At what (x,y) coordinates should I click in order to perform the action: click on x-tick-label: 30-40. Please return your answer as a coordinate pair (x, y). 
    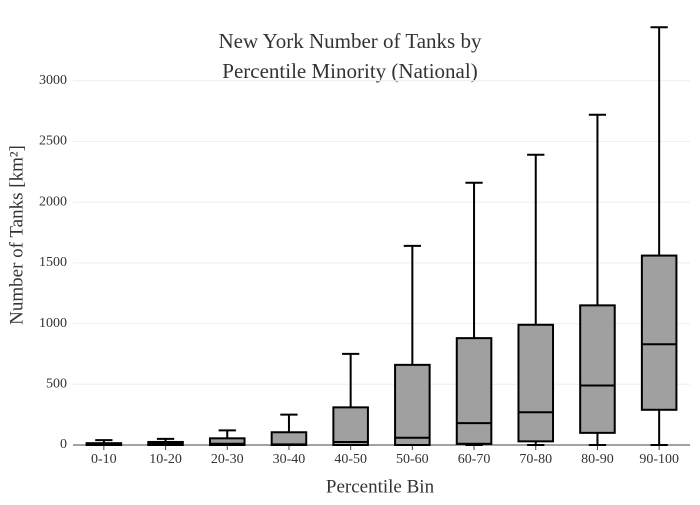
    Looking at the image, I should click on (289, 459).